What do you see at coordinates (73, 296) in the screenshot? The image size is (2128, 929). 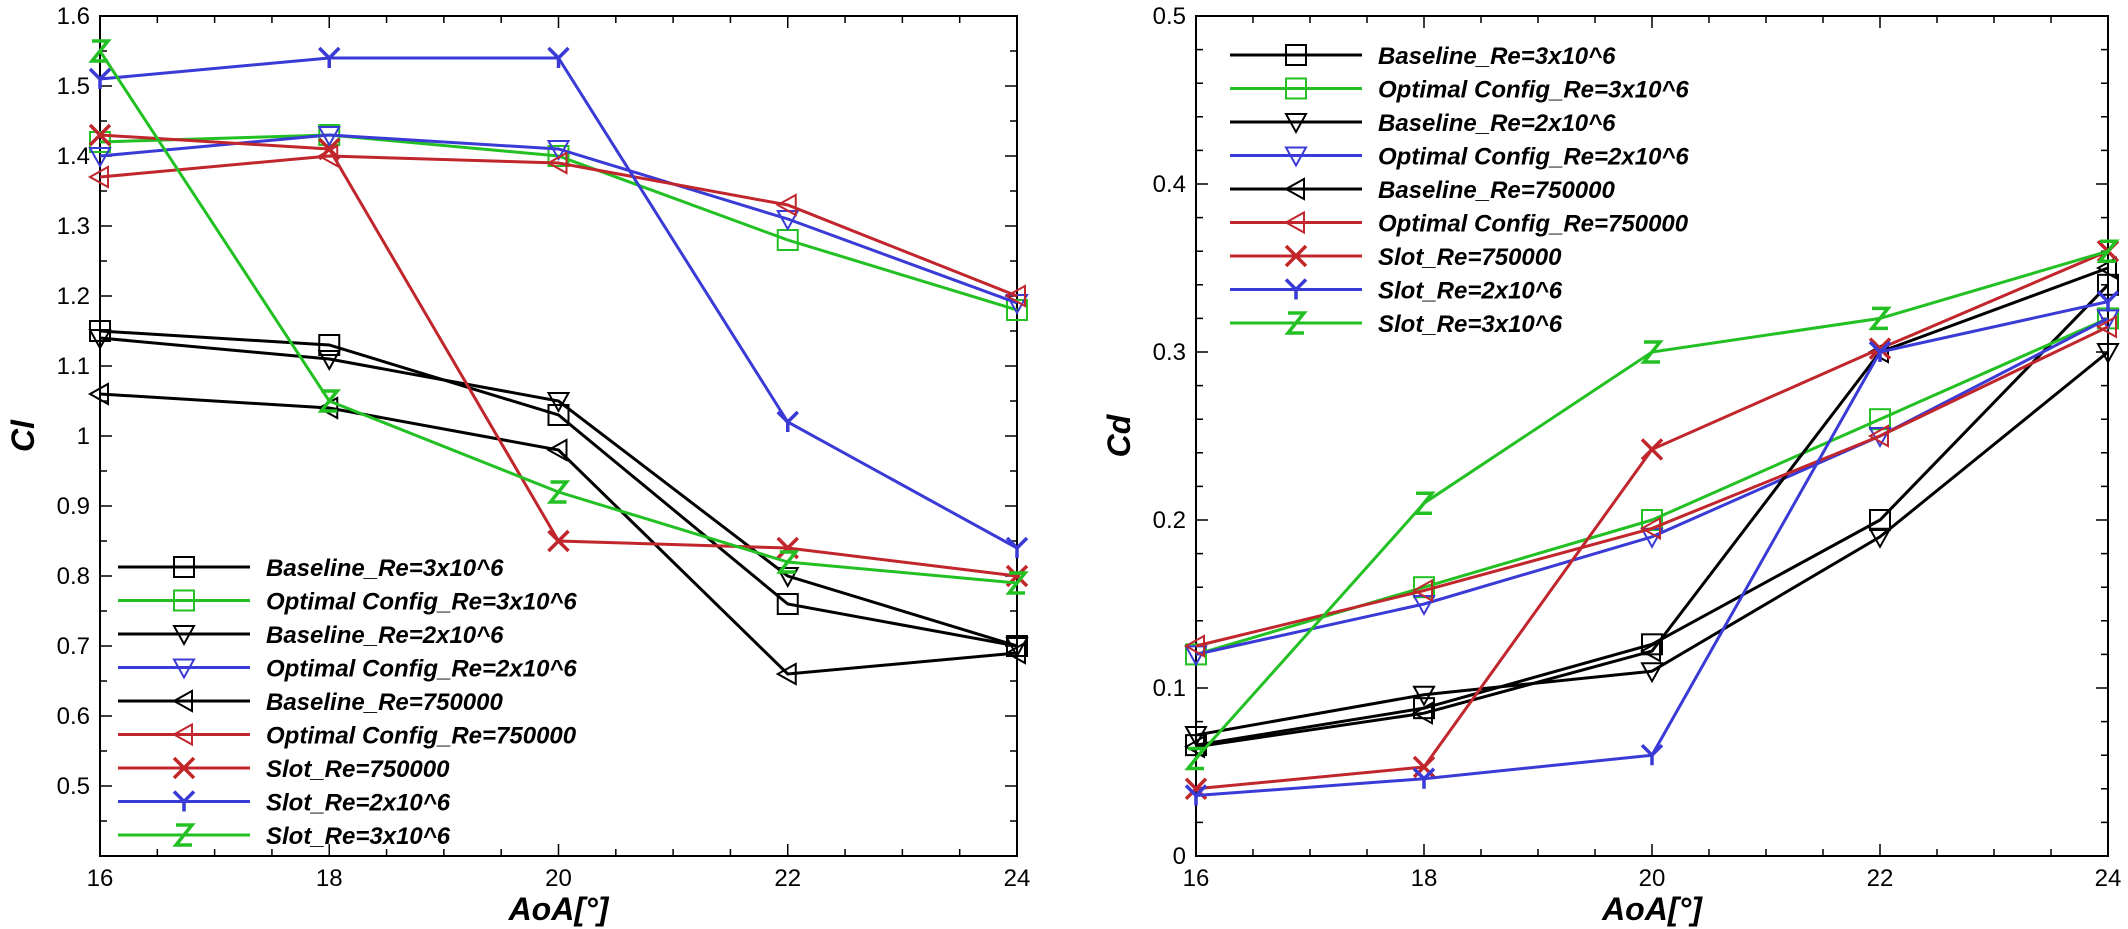 I see `cl-y-tick-label: 1.2` at bounding box center [73, 296].